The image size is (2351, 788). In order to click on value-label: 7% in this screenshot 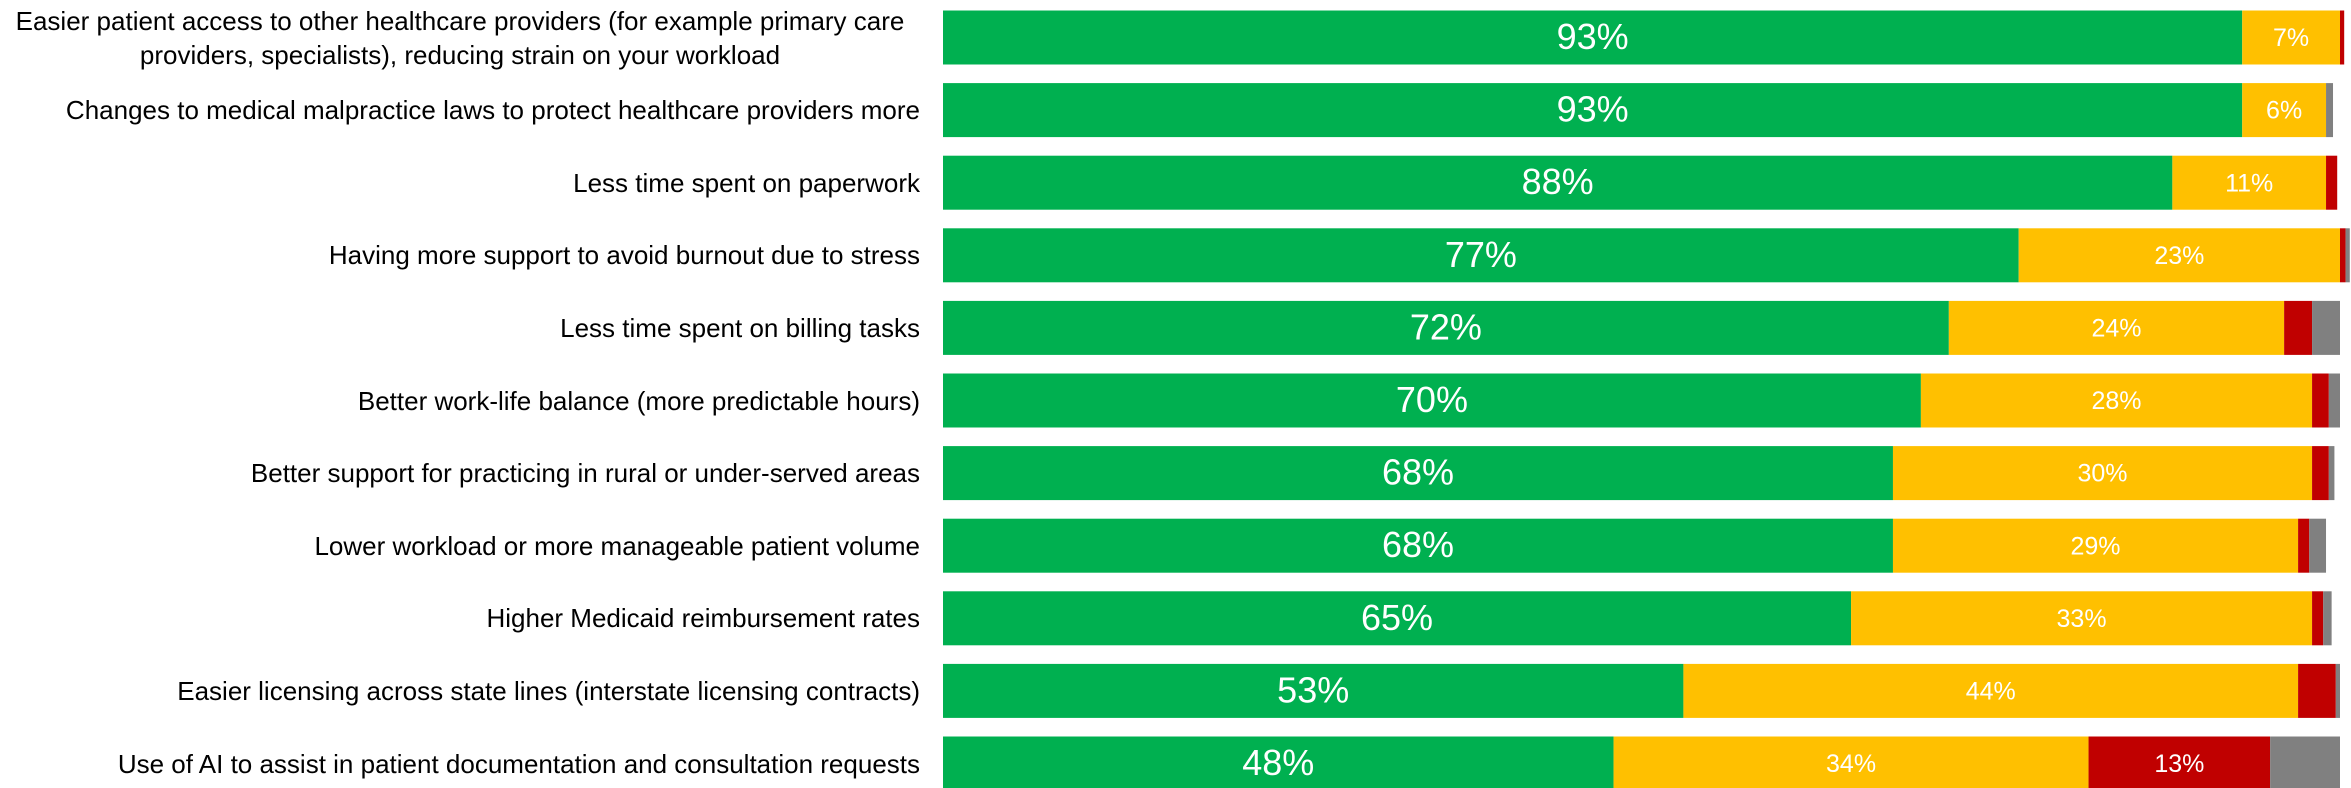, I will do `click(2291, 38)`.